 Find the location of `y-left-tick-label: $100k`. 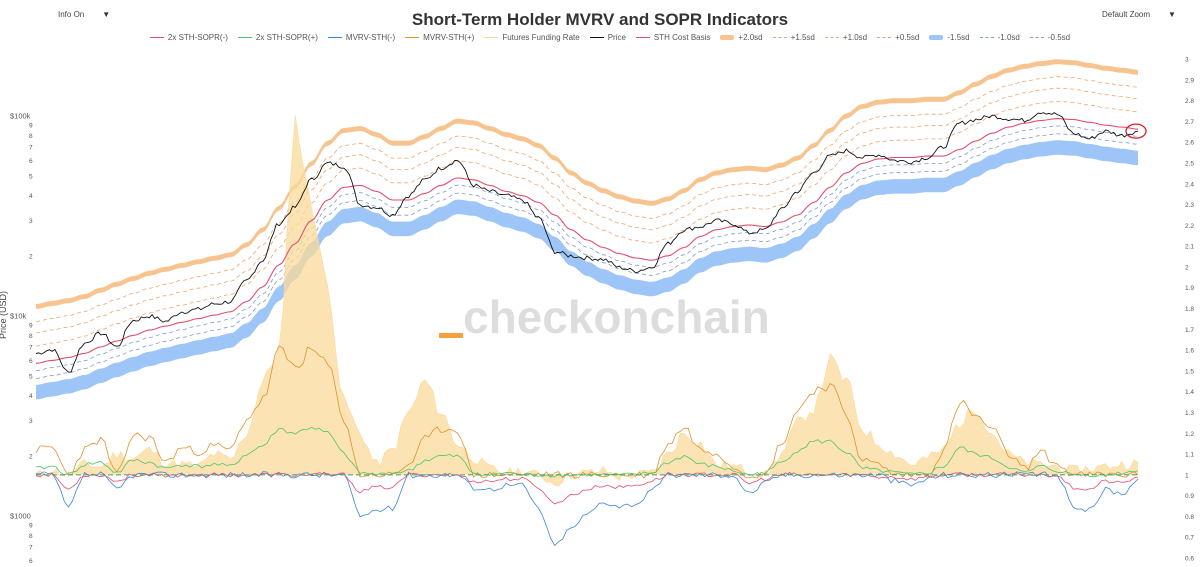

y-left-tick-label: $100k is located at coordinates (20, 116).